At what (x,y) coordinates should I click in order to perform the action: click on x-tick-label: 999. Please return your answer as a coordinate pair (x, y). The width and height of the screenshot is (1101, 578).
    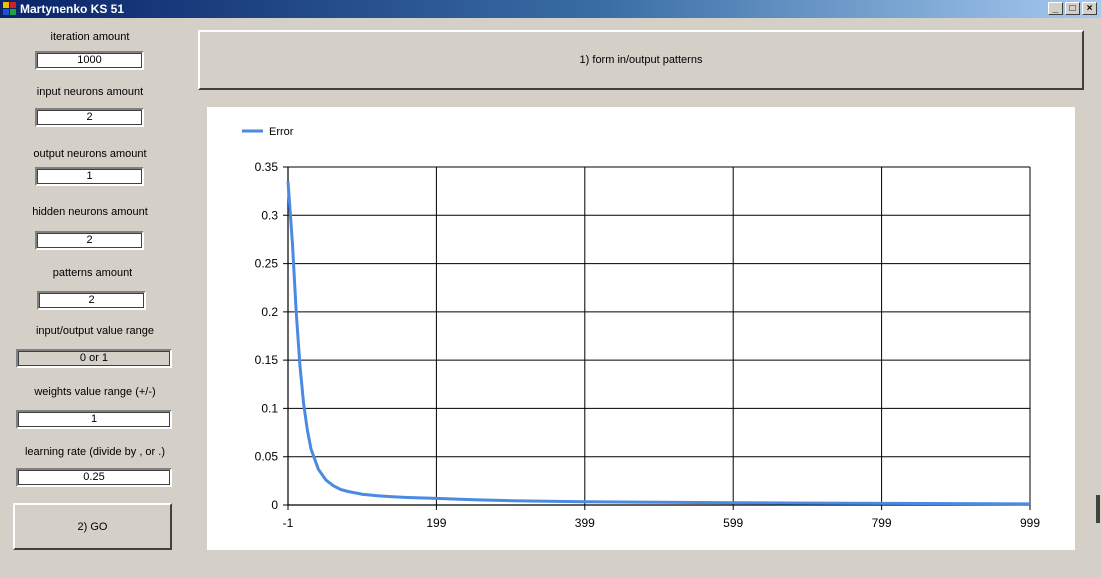
    Looking at the image, I should click on (1030, 523).